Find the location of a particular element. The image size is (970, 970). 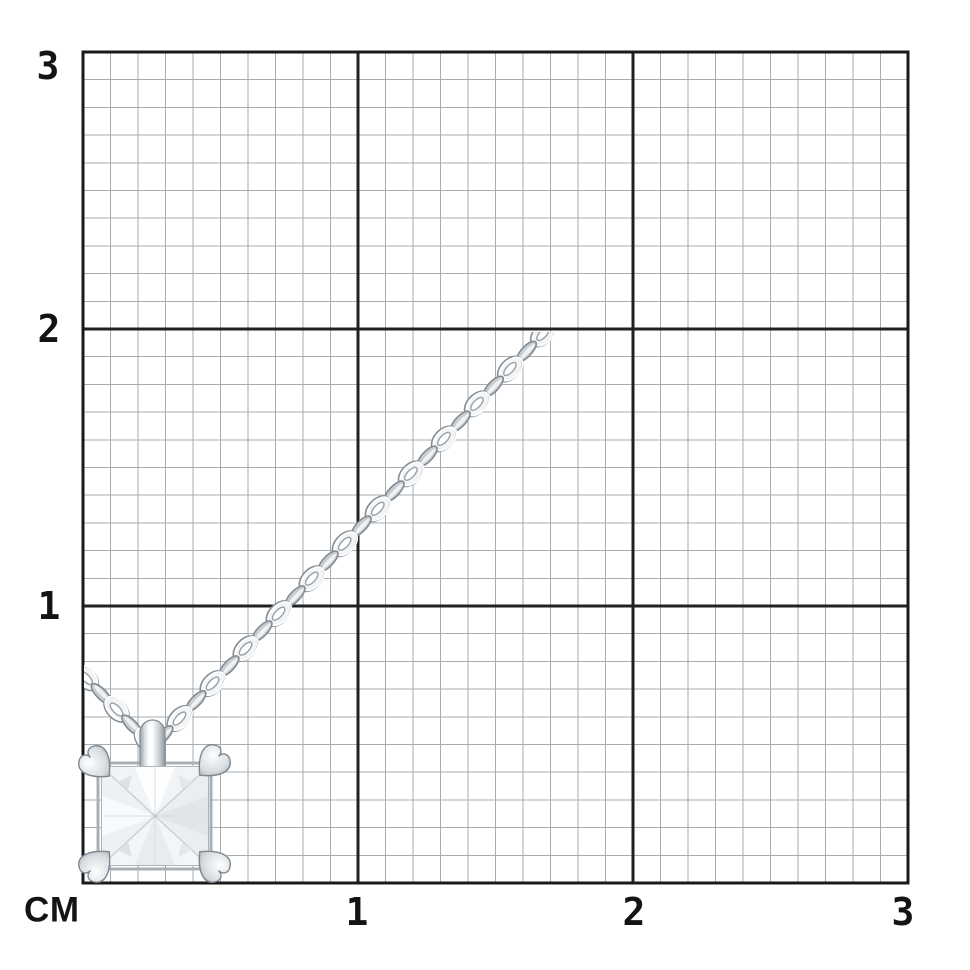

x-axis-tick-1: 1 is located at coordinates (357, 912).